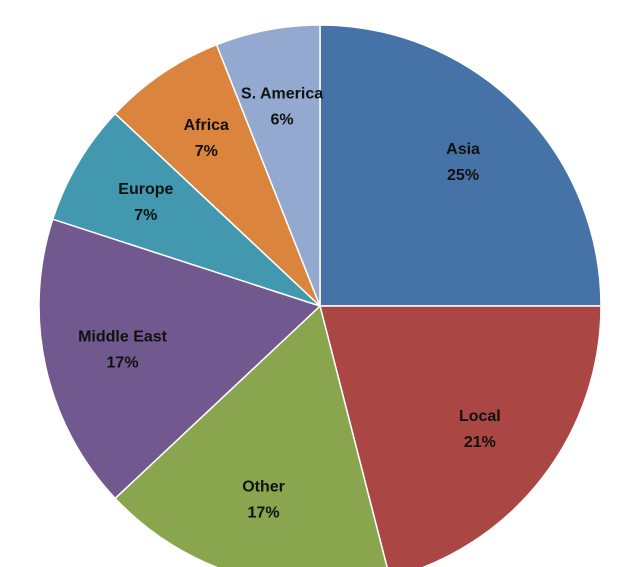  What do you see at coordinates (480, 416) in the screenshot?
I see `slice-label: Local` at bounding box center [480, 416].